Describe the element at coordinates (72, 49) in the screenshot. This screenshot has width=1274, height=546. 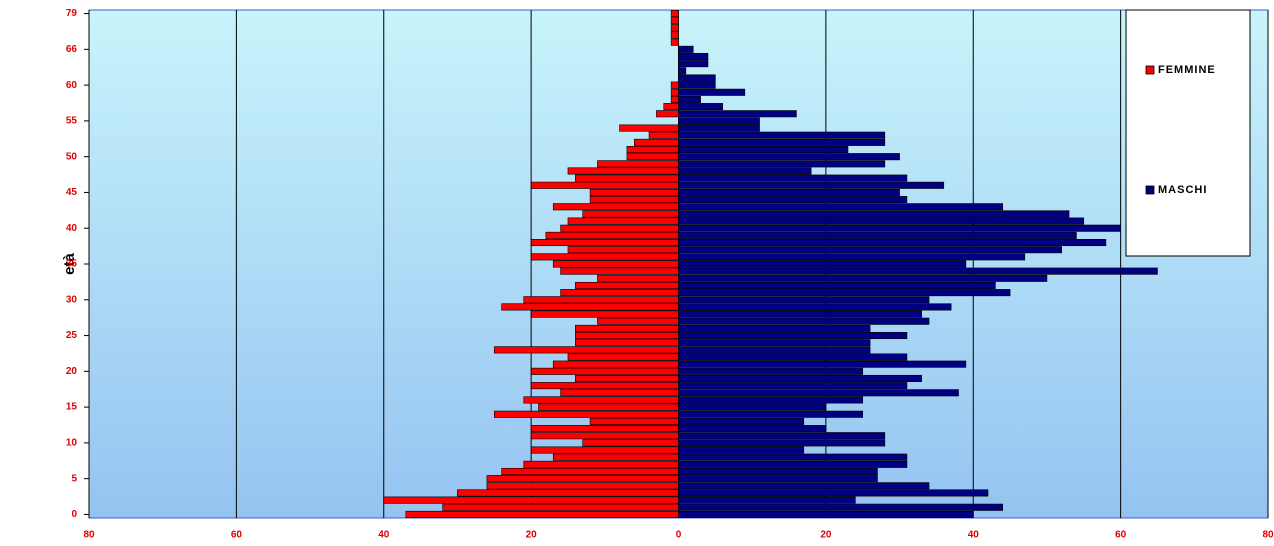
I see `y-tick-label: 66` at that location.